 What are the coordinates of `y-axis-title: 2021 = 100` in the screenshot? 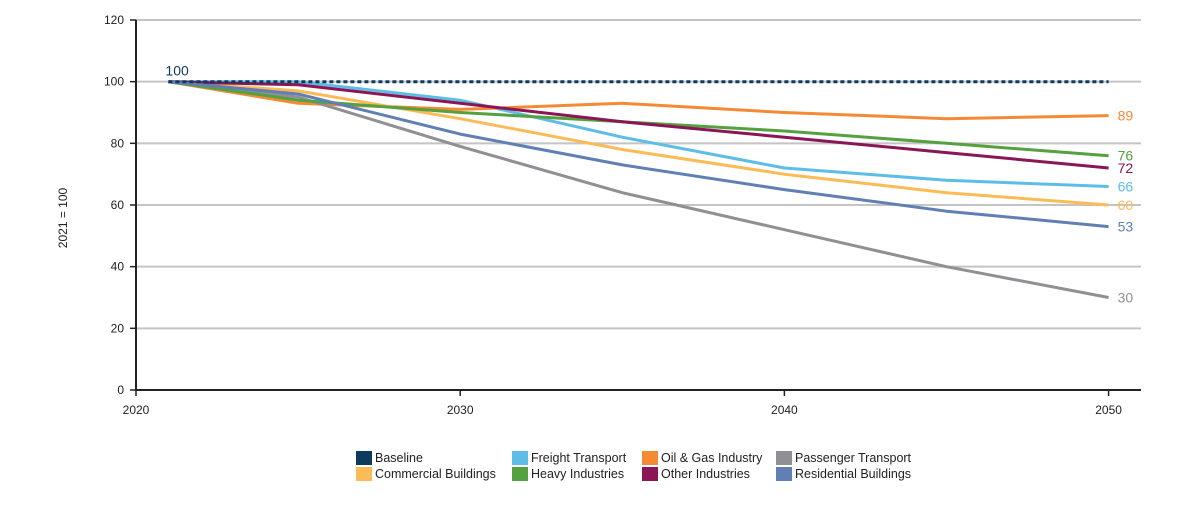 It's located at (63, 217).